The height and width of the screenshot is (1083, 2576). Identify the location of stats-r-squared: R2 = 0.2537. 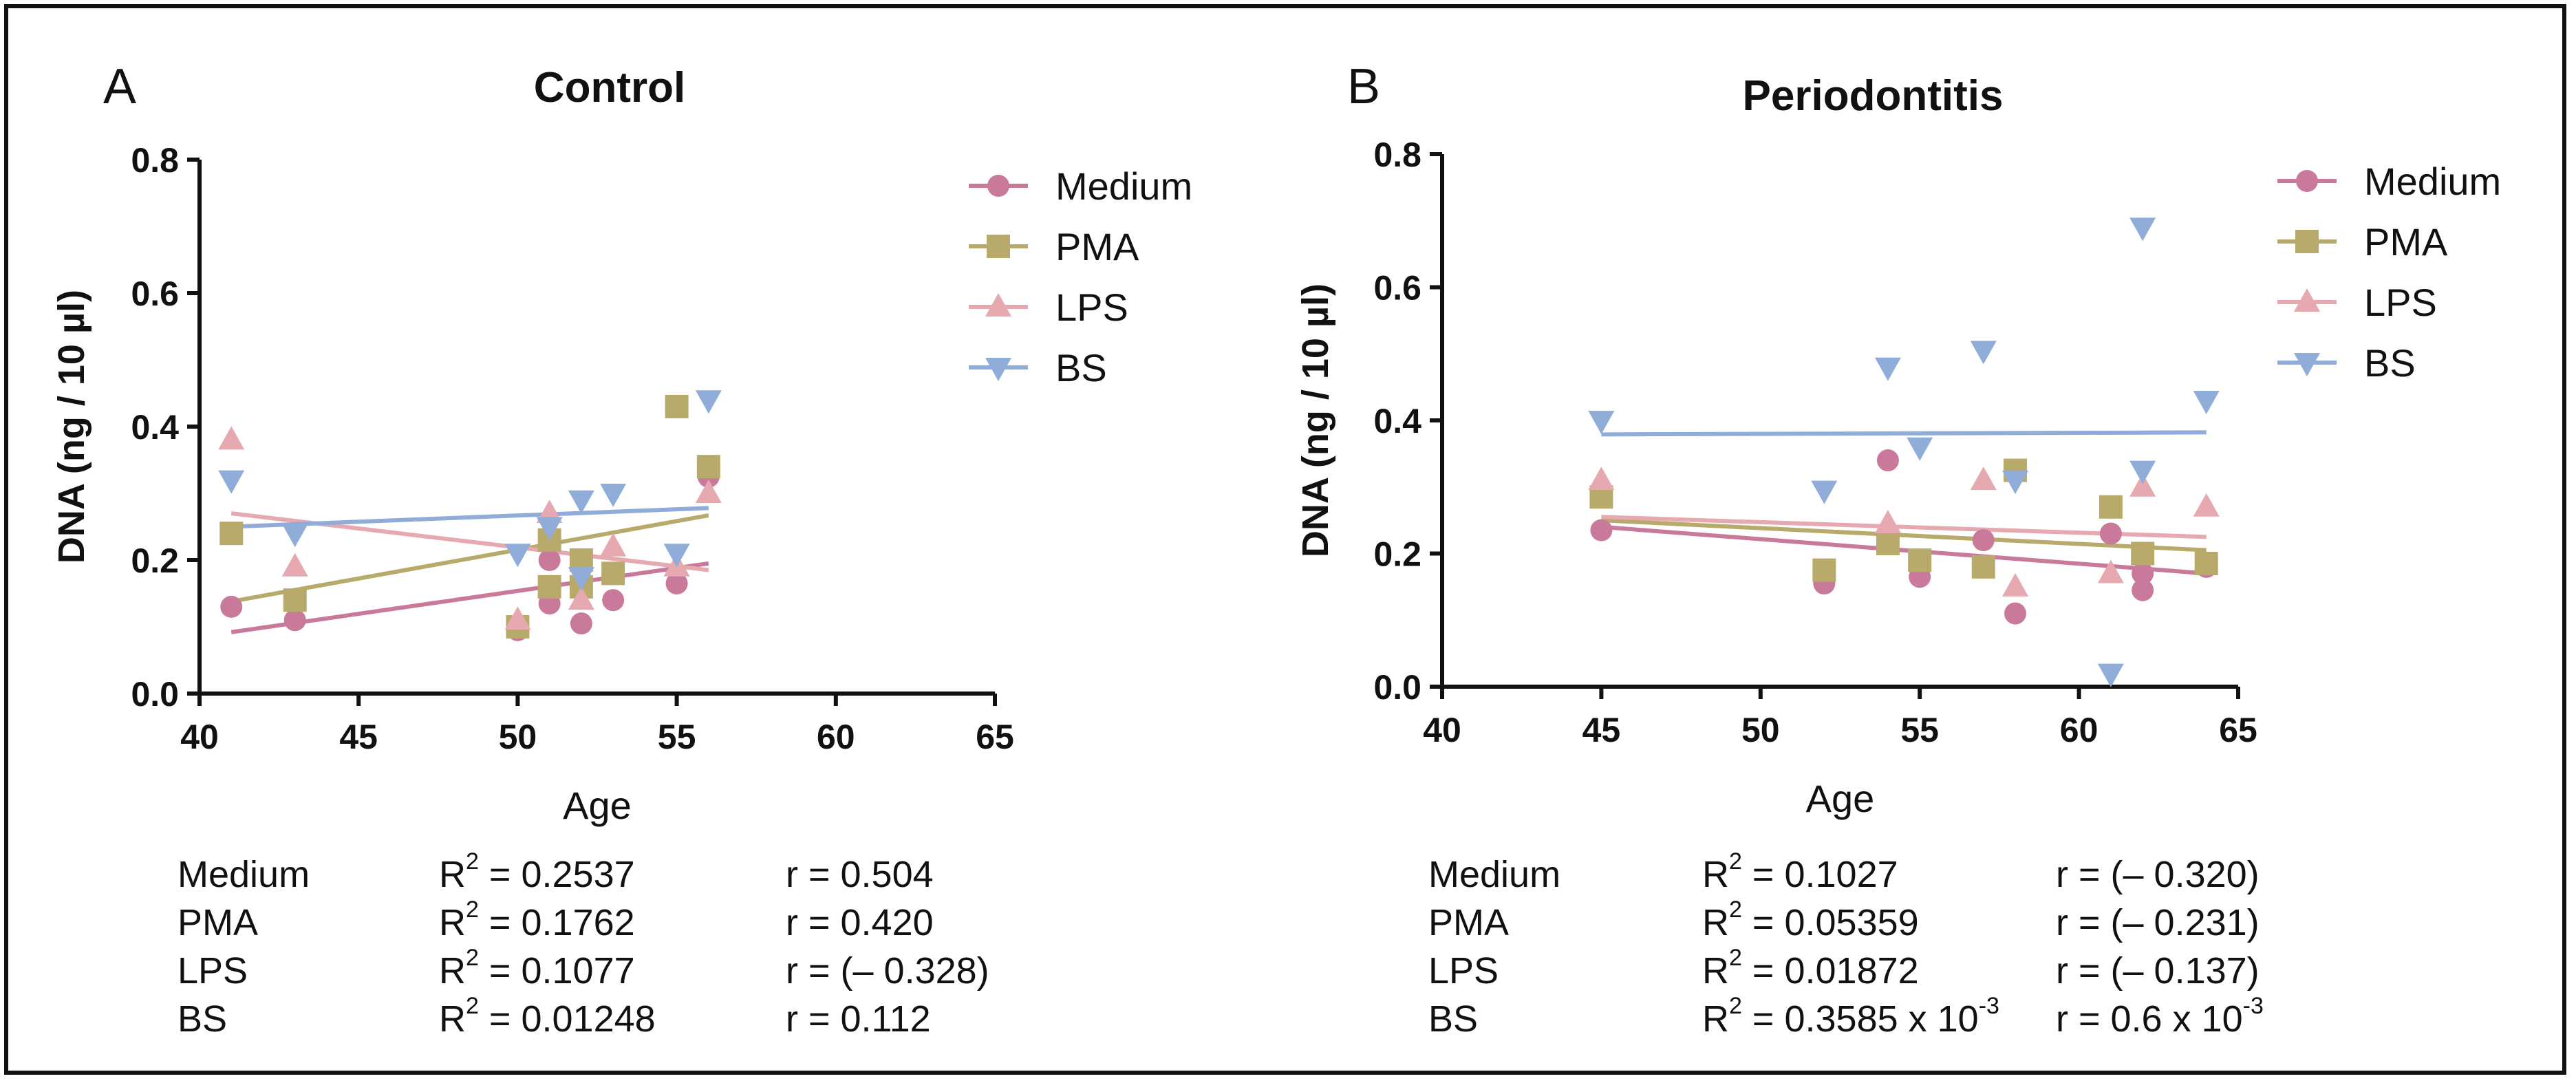
(537, 871).